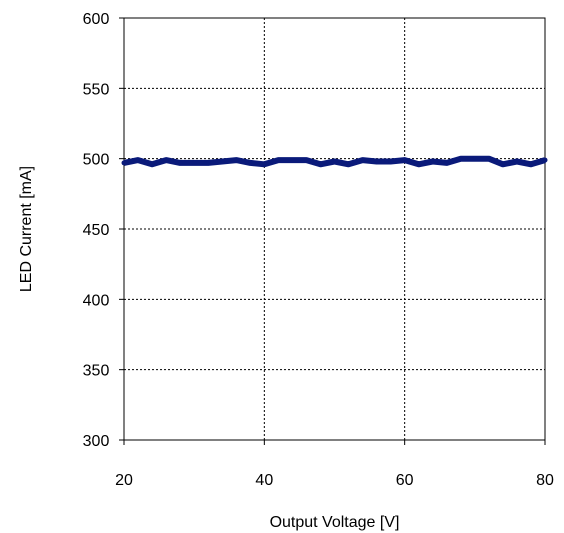 This screenshot has width=564, height=533. What do you see at coordinates (96, 230) in the screenshot?
I see `y-tick-label: 450` at bounding box center [96, 230].